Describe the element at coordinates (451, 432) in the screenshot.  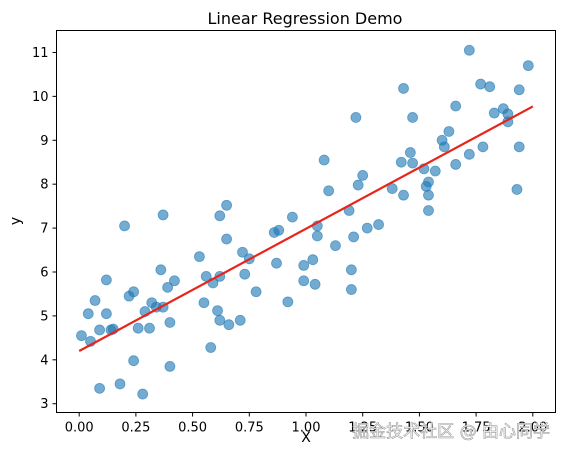
I see `watermark: 掘金技术社区 @ 由心同学` at that location.